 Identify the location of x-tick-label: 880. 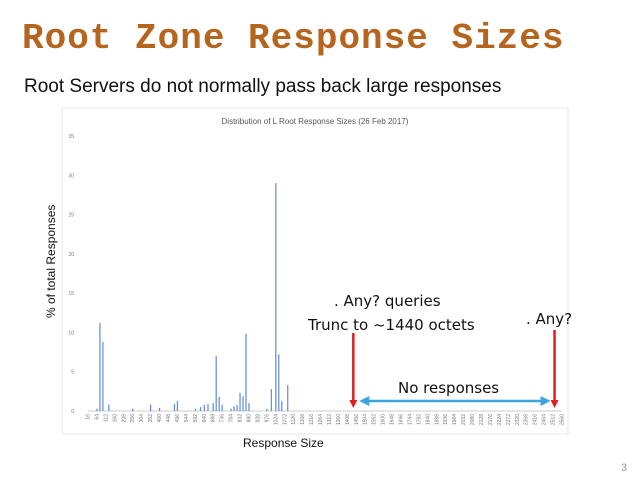
(249, 418).